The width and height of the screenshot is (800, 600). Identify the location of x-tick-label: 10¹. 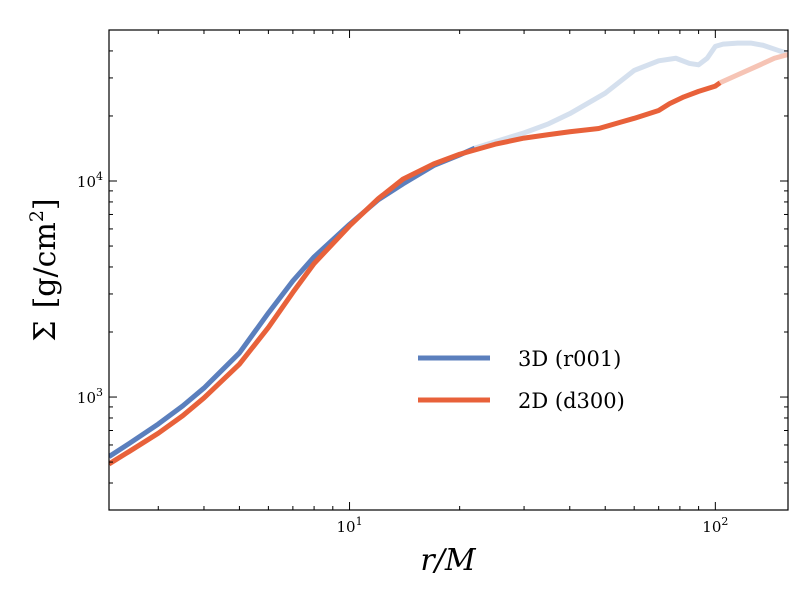
(349, 525).